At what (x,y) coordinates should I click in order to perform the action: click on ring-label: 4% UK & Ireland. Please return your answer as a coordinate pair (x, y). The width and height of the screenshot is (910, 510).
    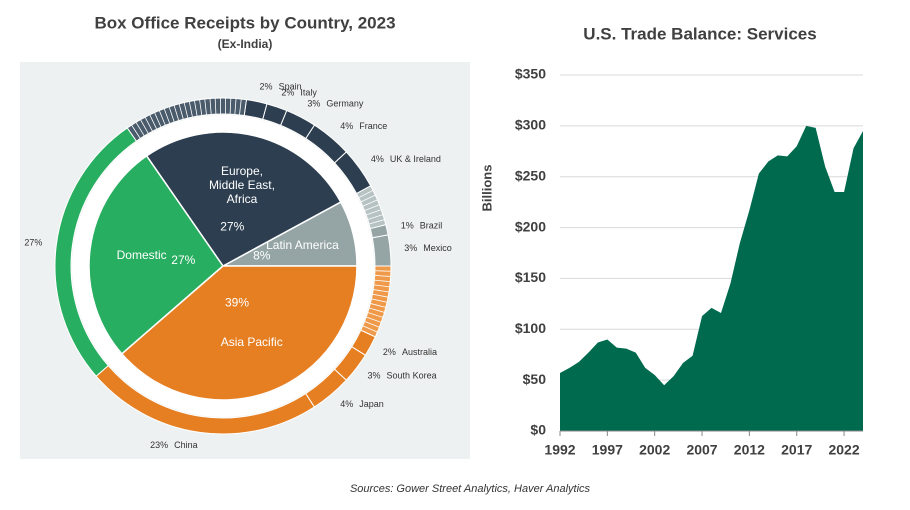
    Looking at the image, I should click on (406, 159).